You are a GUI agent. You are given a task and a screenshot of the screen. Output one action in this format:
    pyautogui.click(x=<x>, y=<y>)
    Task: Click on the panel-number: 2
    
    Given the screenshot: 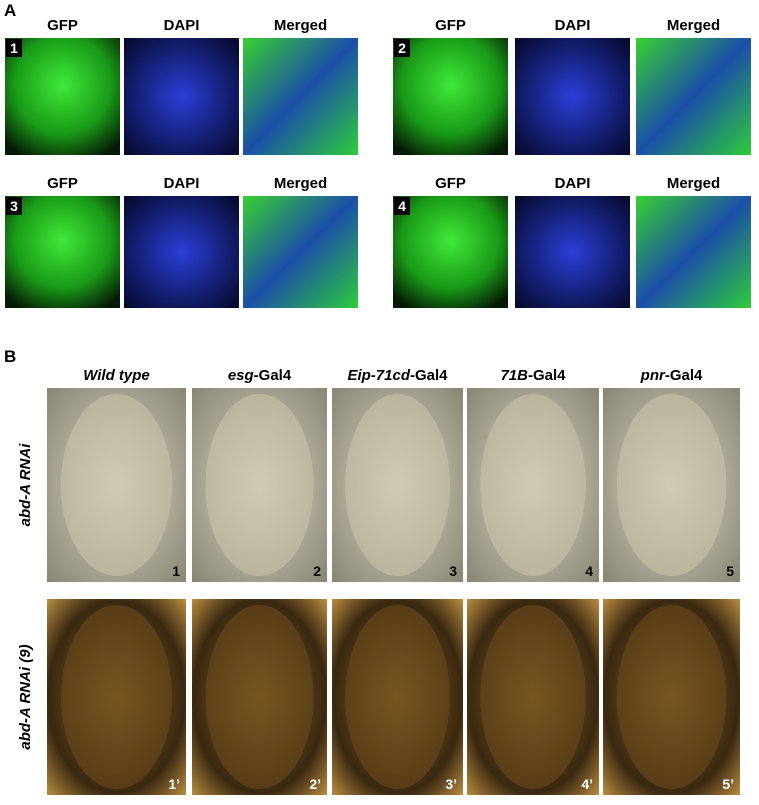 What is the action you would take?
    pyautogui.click(x=402, y=48)
    